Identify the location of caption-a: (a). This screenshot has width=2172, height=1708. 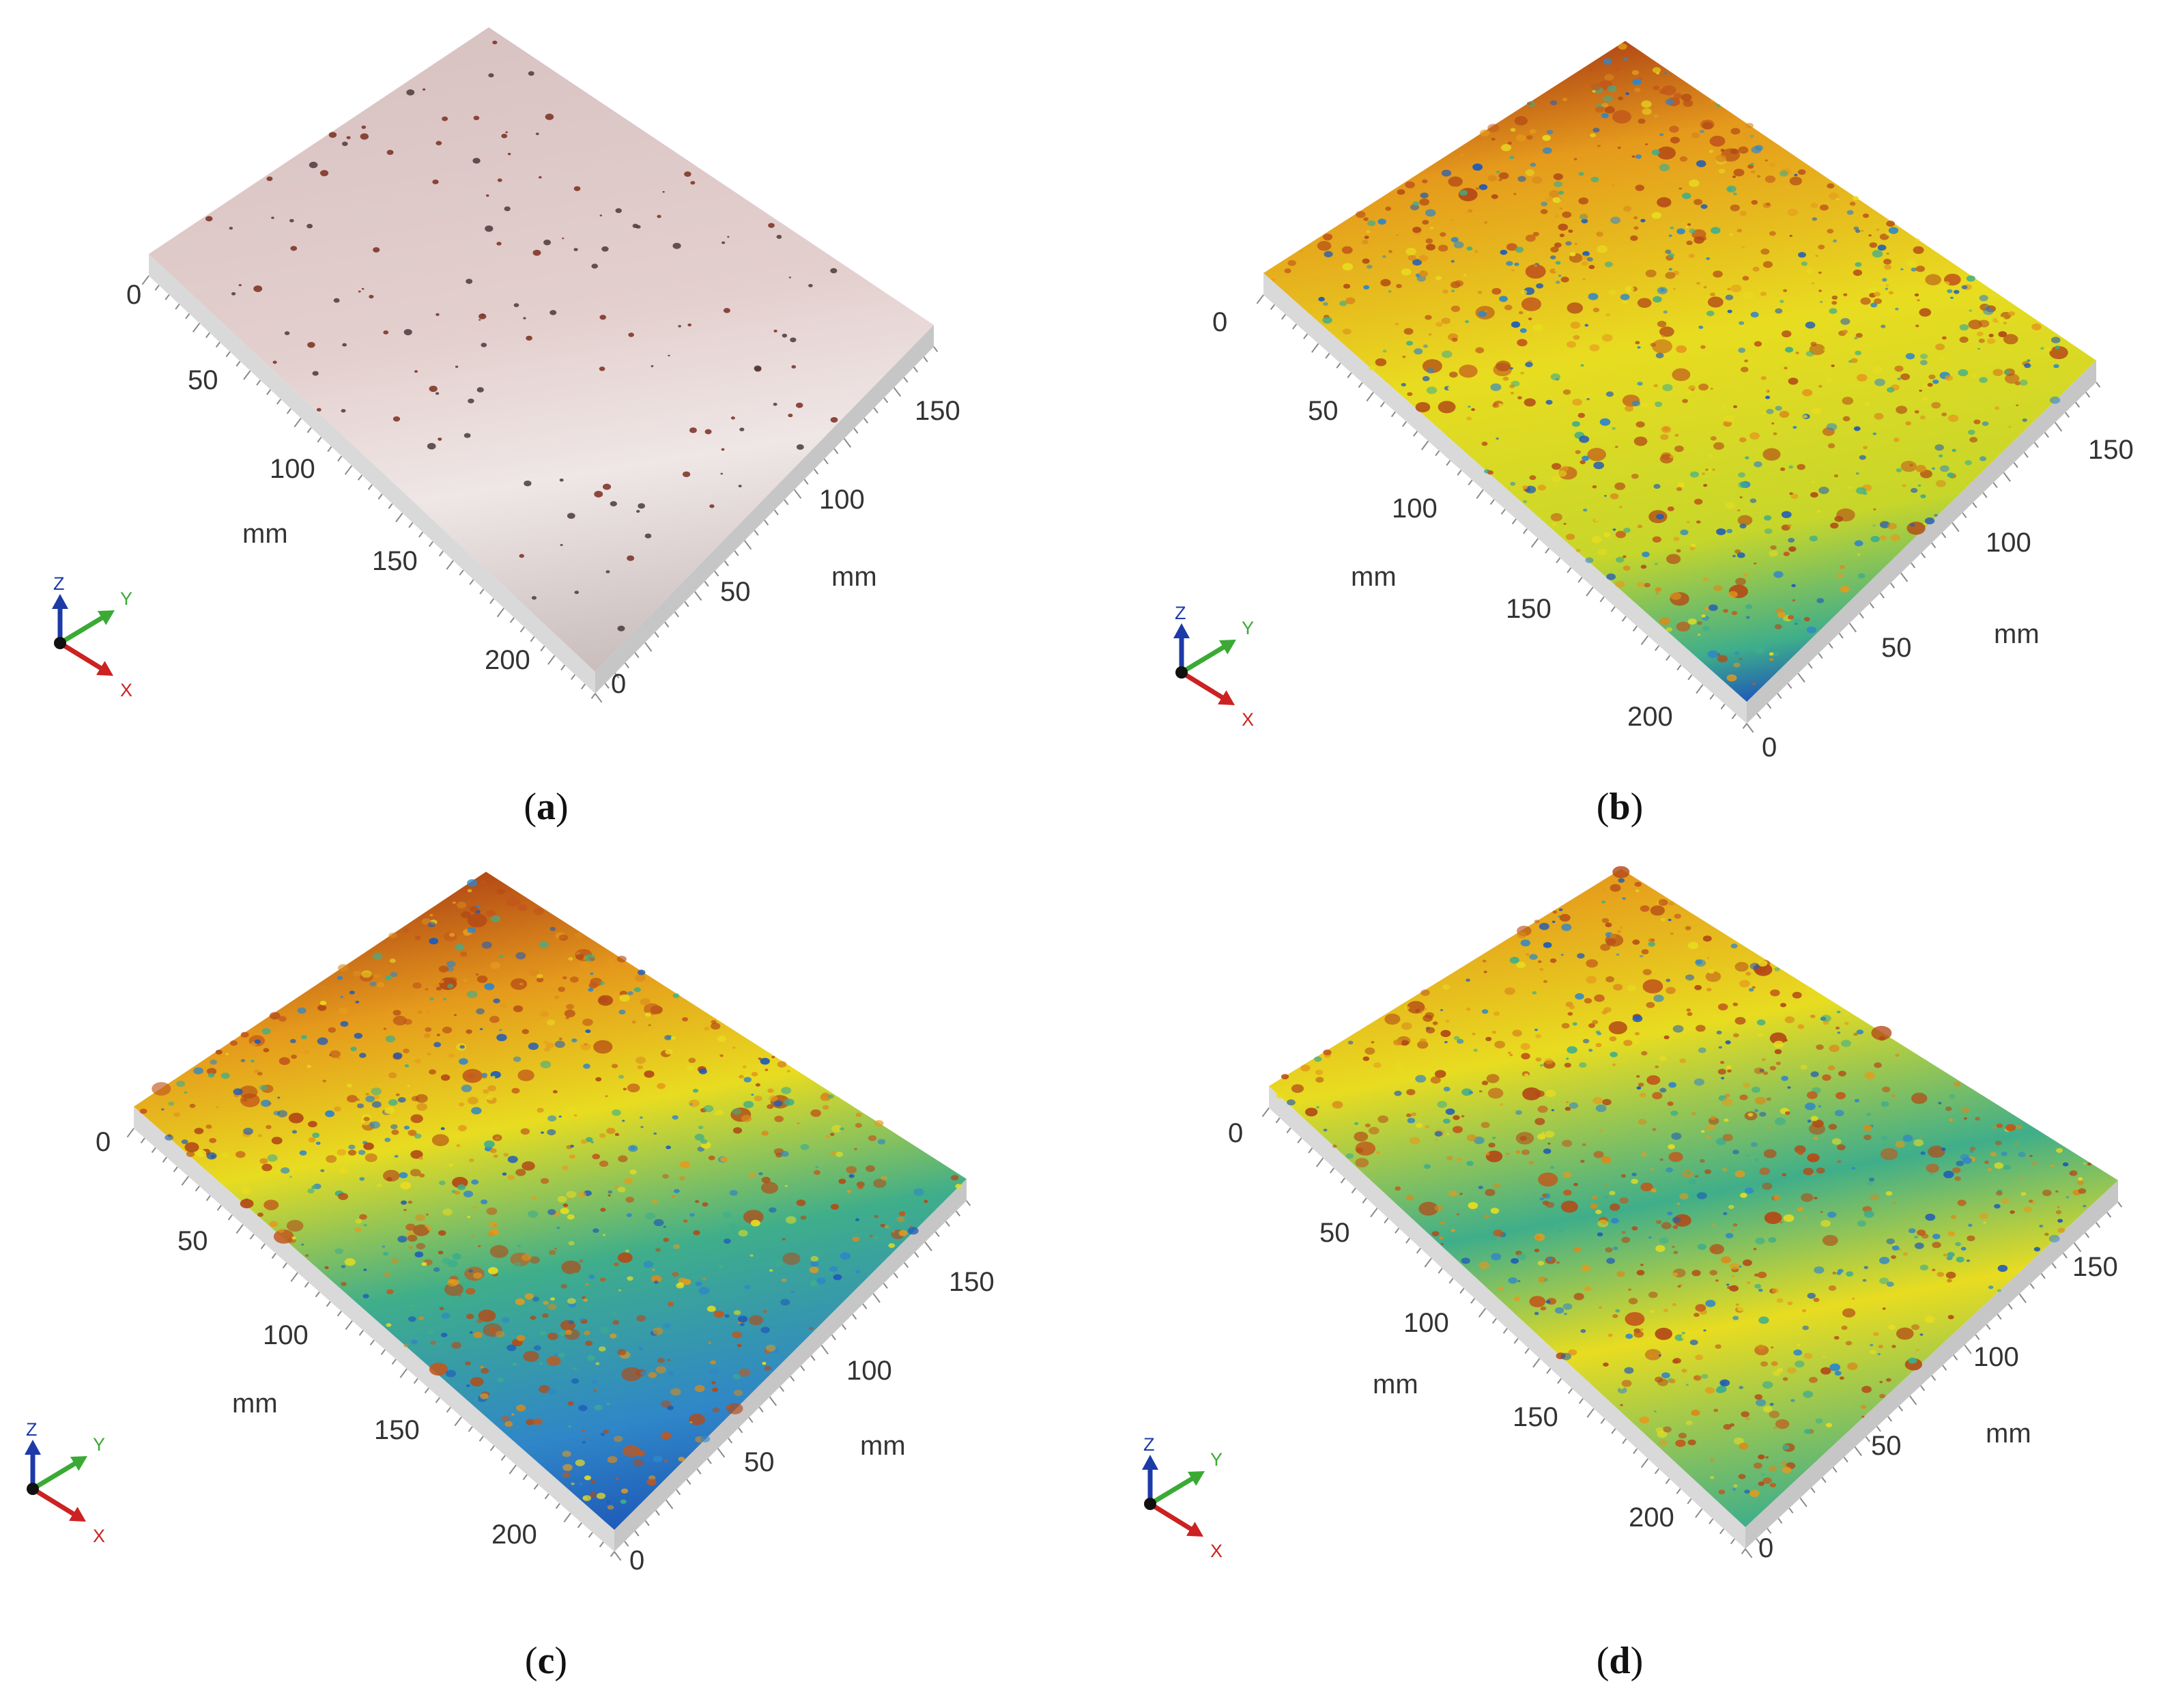
(546, 807).